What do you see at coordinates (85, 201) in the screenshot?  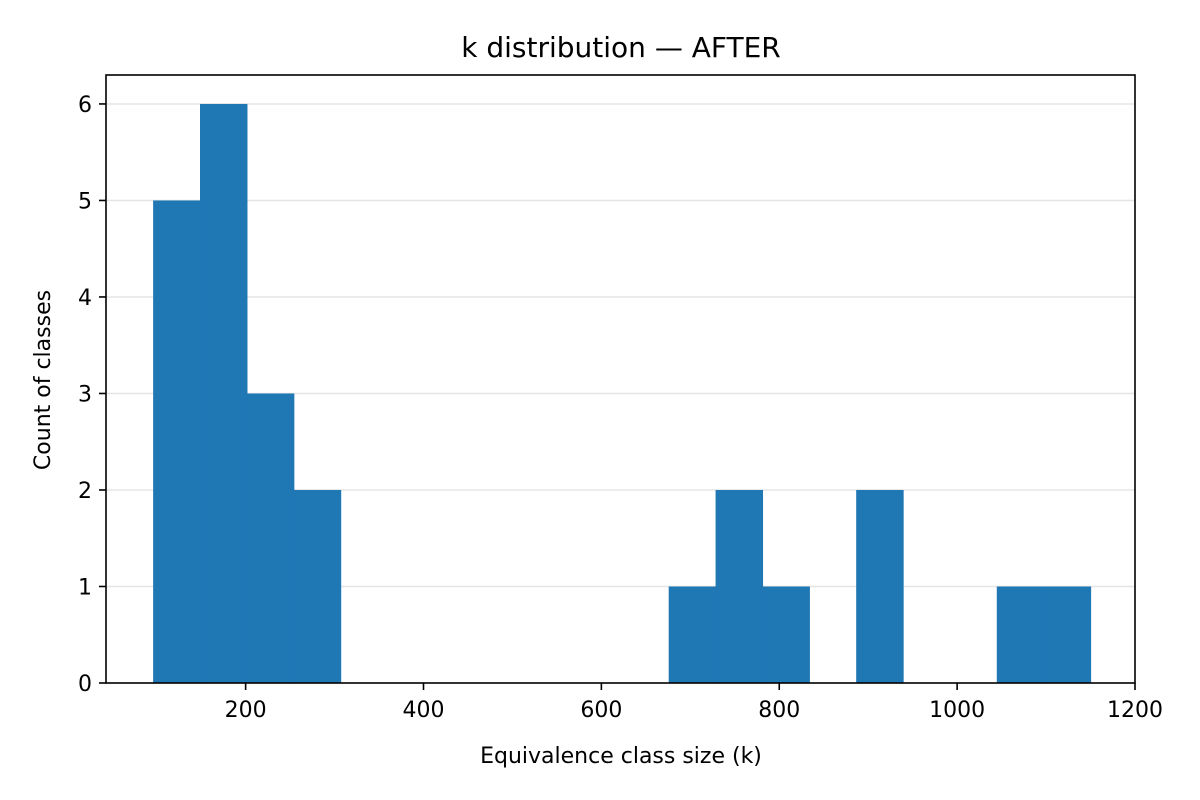 I see `y-tick-label: 5` at bounding box center [85, 201].